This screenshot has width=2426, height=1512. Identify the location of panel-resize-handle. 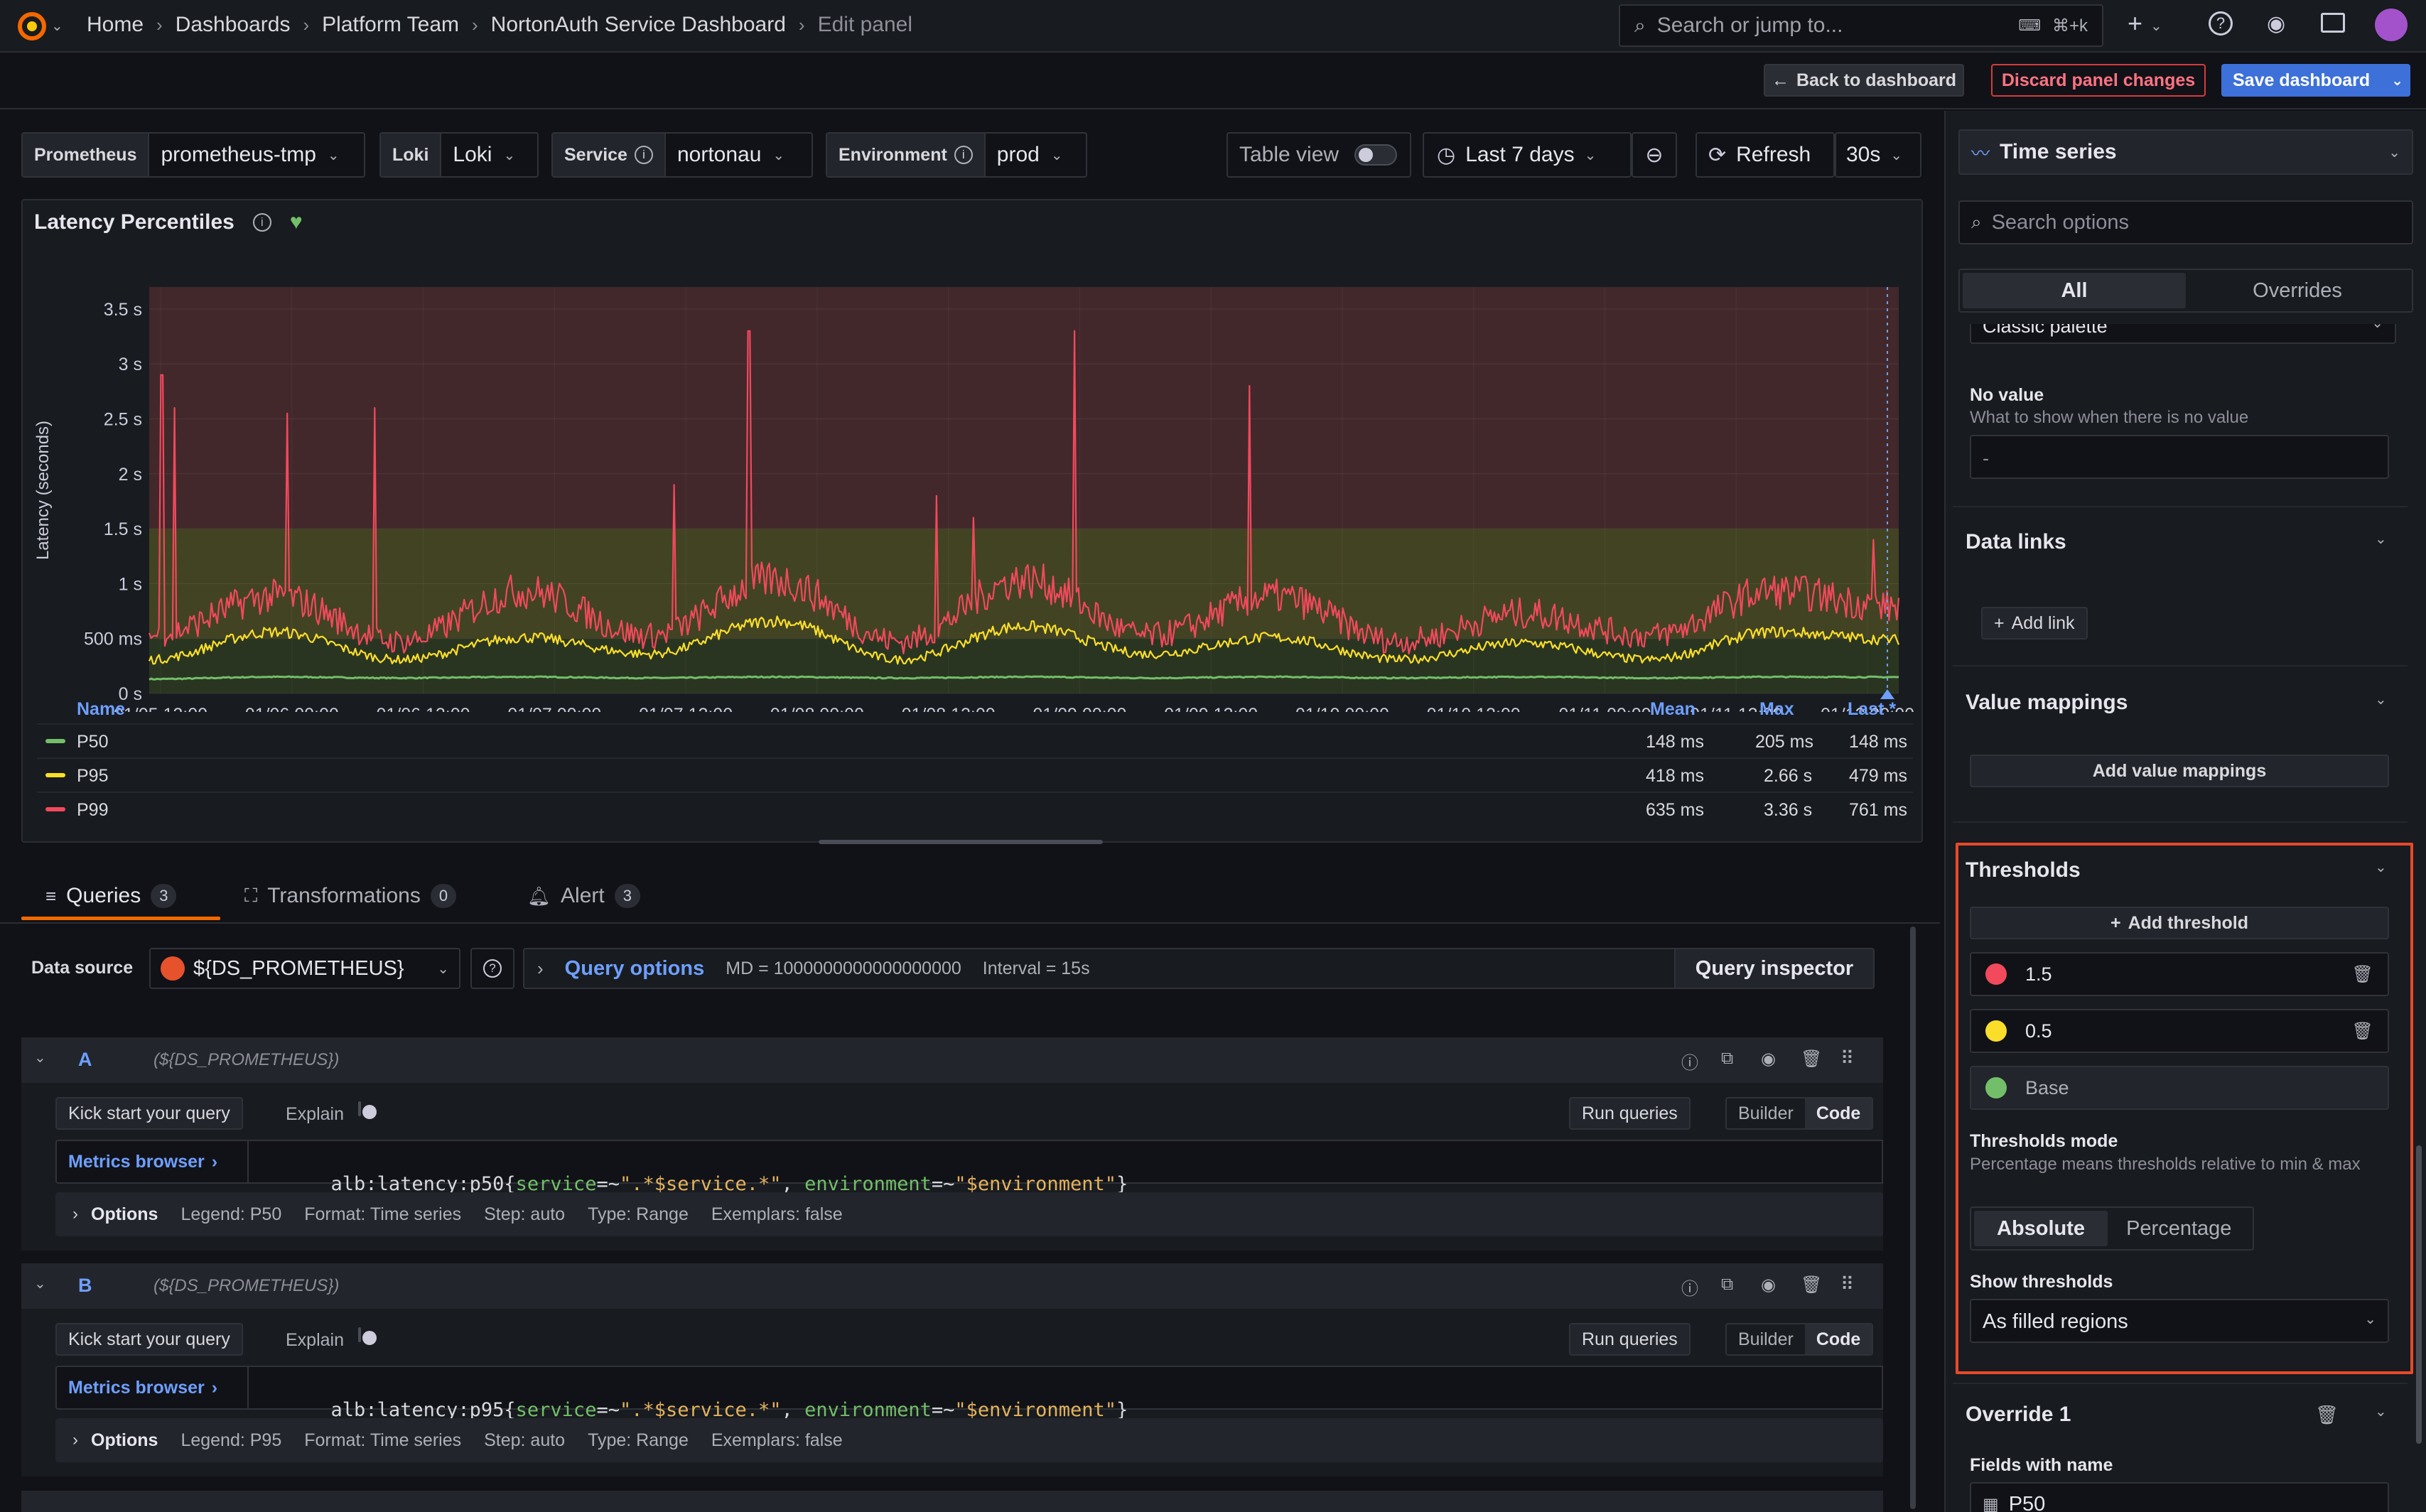
(961, 842).